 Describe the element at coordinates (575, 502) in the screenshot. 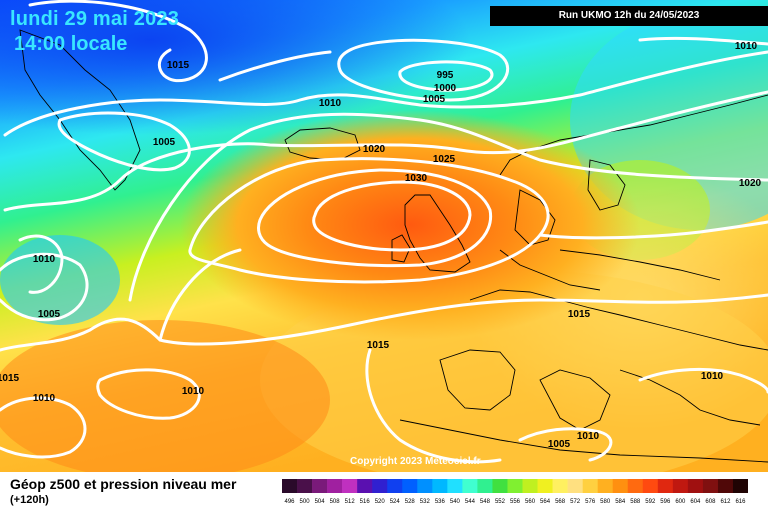

I see `scale-label: 572` at that location.